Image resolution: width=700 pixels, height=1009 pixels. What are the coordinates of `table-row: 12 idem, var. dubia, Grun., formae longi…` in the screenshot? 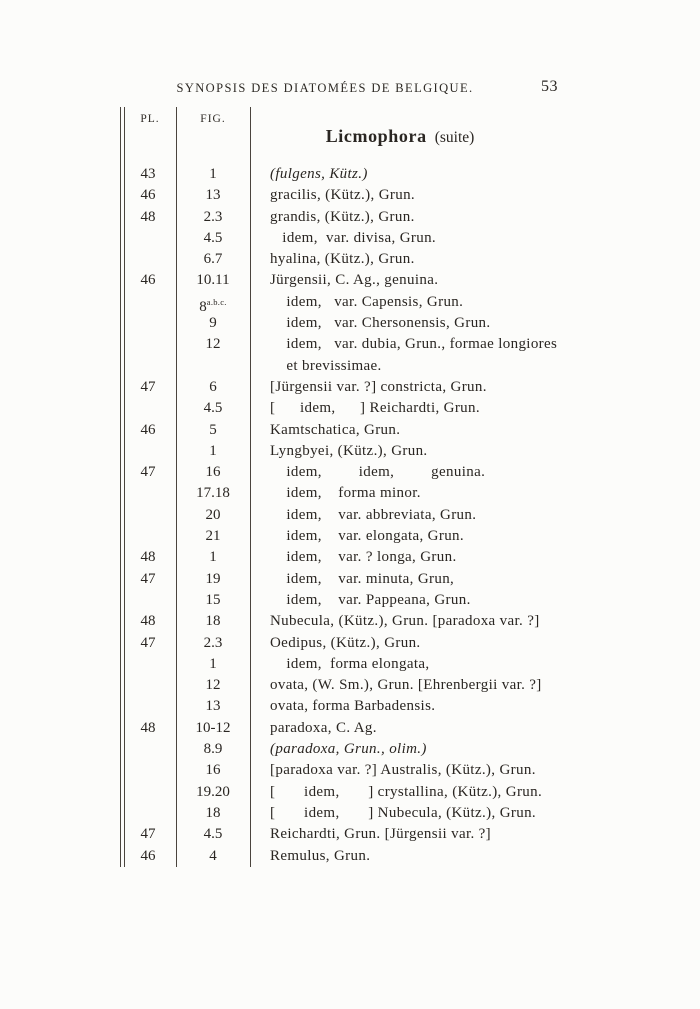 It's located at (392, 355).